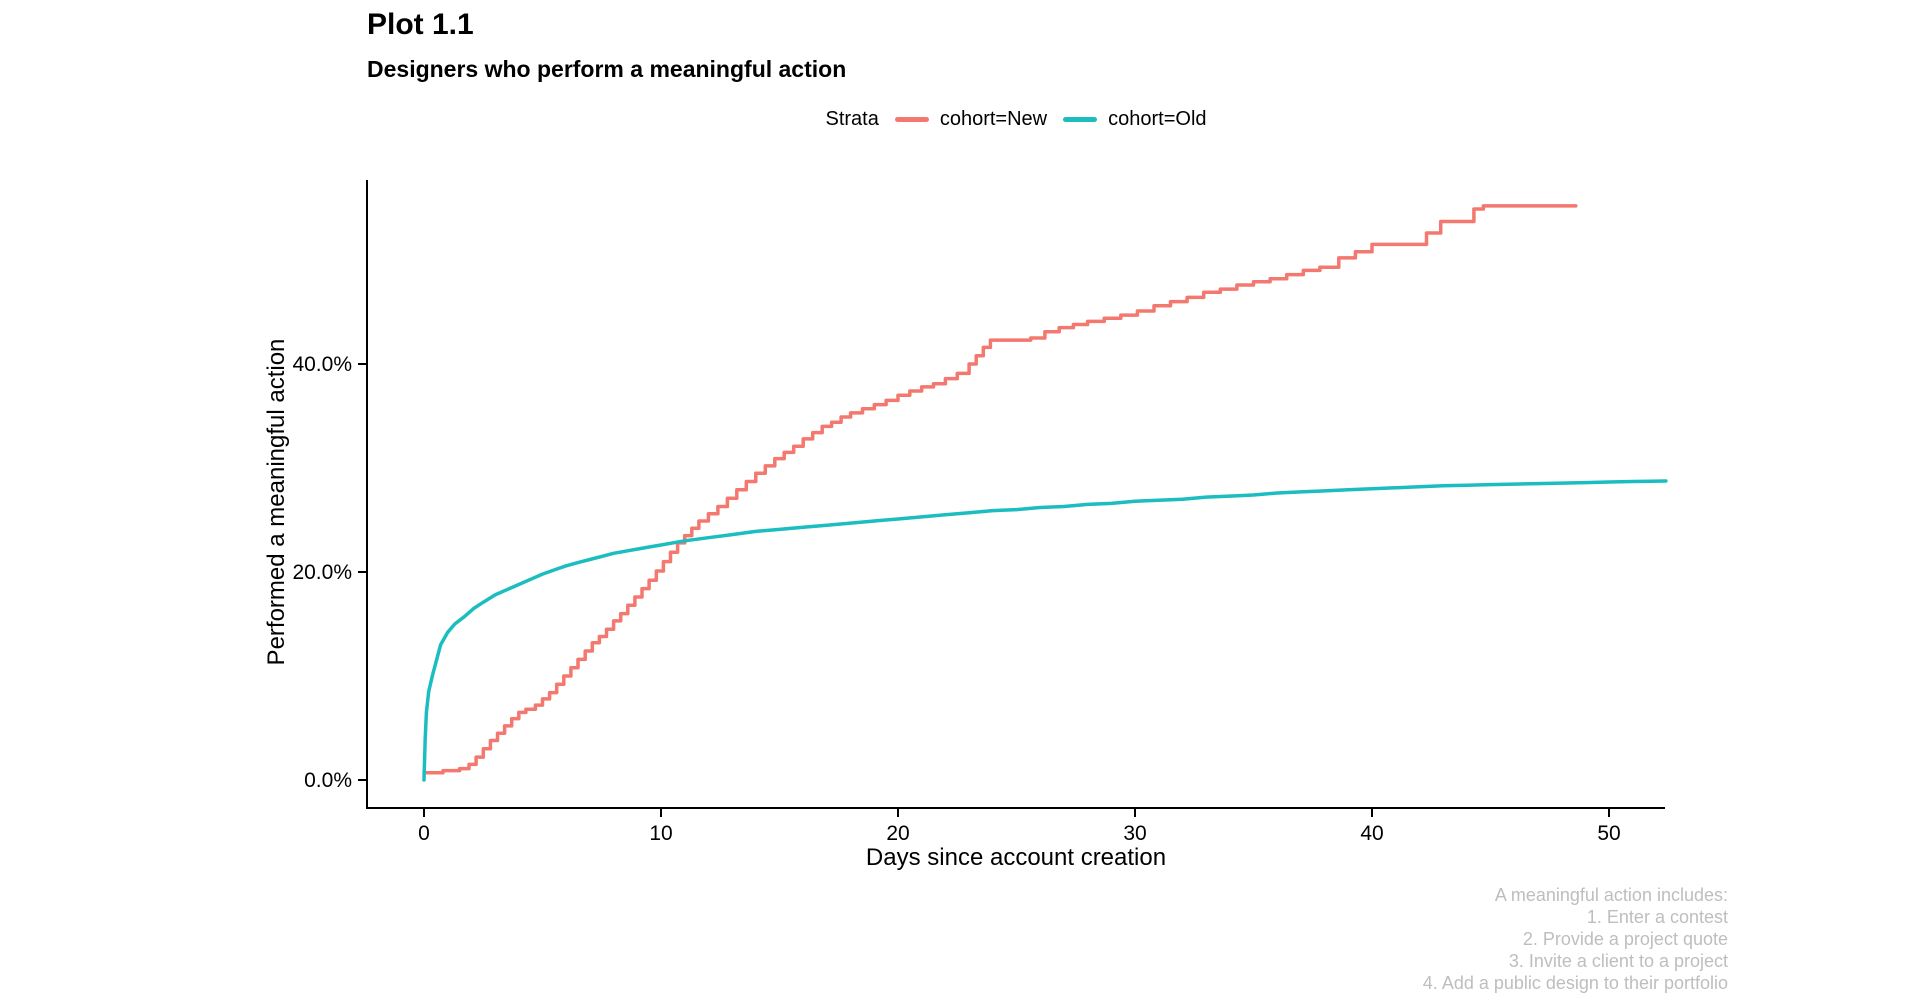 The height and width of the screenshot is (1003, 1920). Describe the element at coordinates (1608, 833) in the screenshot. I see `x-tick-label: 50` at that location.